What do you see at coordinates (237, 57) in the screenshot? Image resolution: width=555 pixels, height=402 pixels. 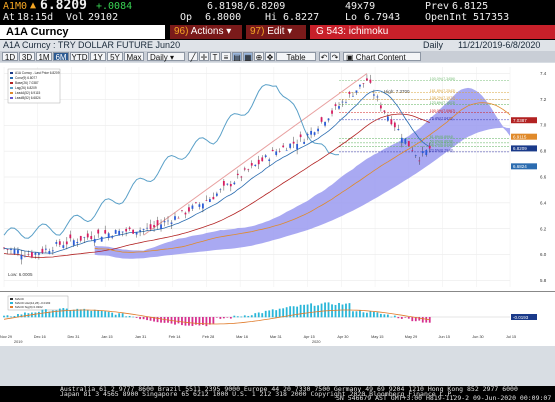 I see `compare-icon: ▤` at bounding box center [237, 57].